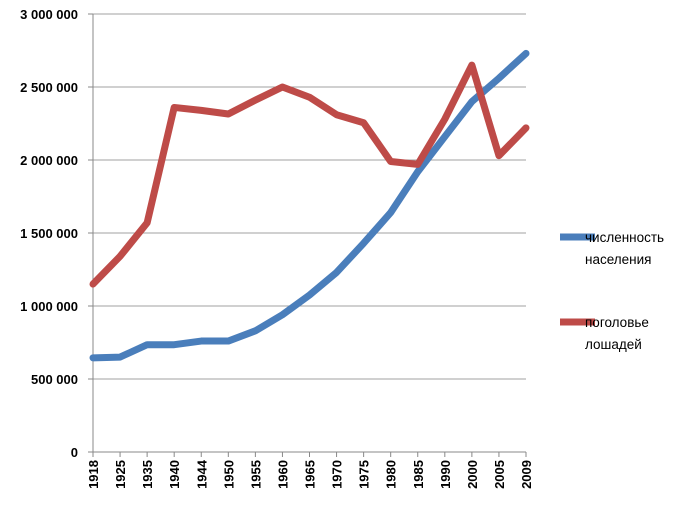  I want to click on x-tick-label: 1935, so click(147, 474).